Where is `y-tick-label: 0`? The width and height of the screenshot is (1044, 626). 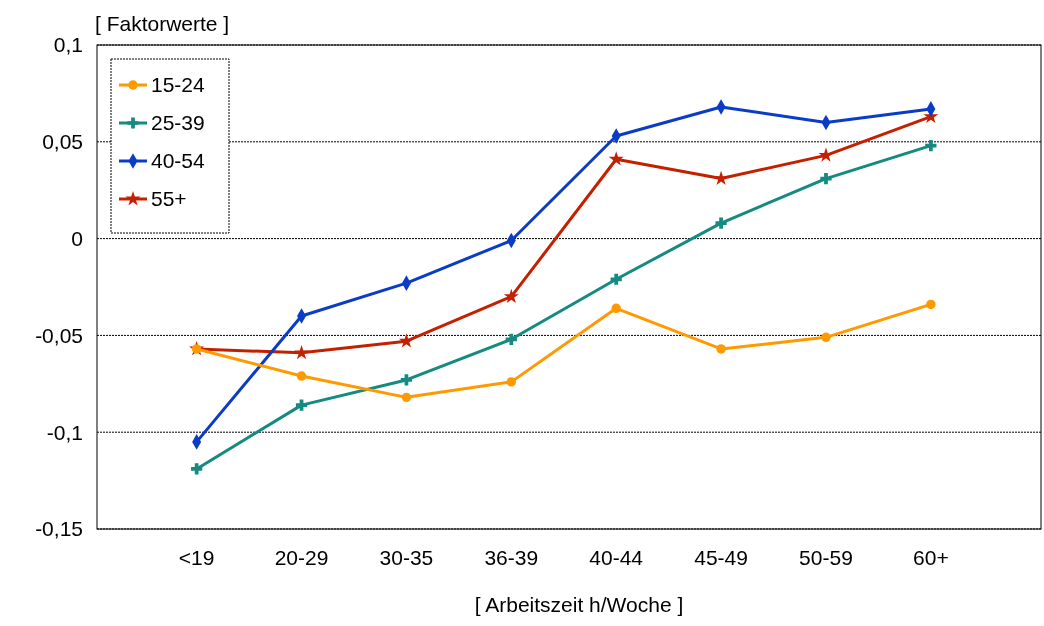
y-tick-label: 0 is located at coordinates (77, 238).